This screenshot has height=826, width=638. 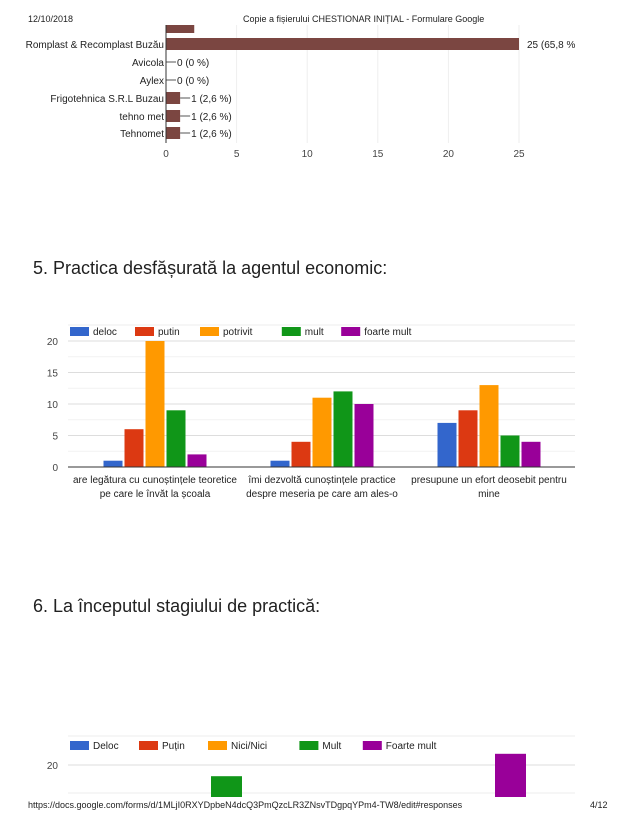 I want to click on legend-label: mult, so click(x=314, y=332).